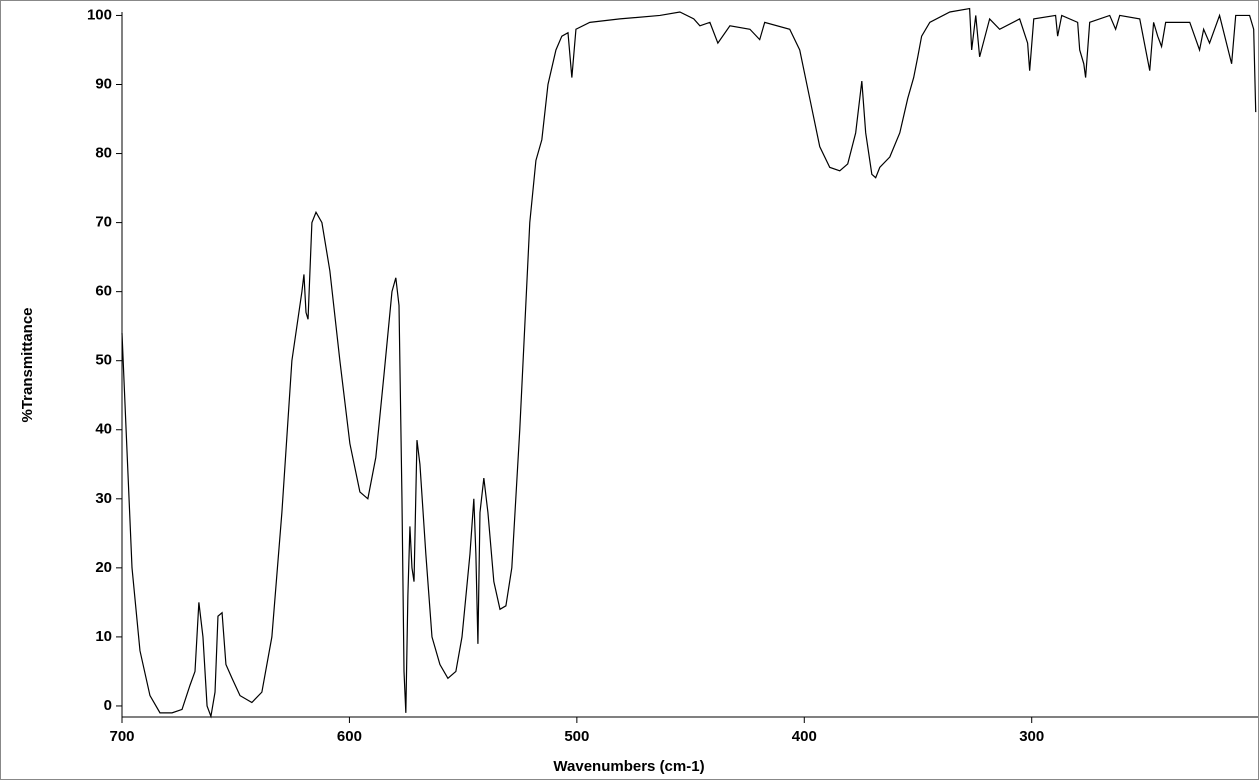  Describe the element at coordinates (103, 429) in the screenshot. I see `y-tick-label: 40` at that location.